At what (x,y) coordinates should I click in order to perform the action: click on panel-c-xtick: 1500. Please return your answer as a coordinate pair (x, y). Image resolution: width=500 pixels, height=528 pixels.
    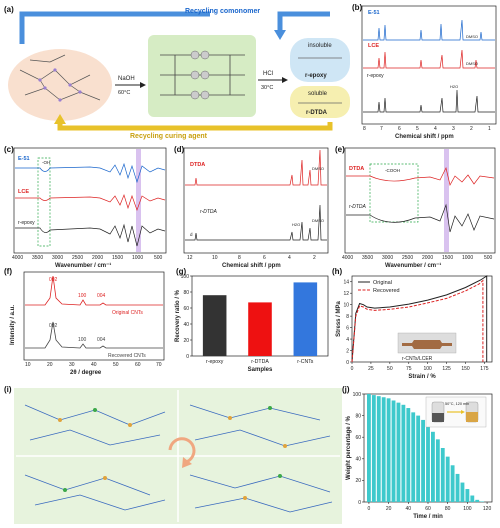
    Looking at the image, I should click on (117, 258).